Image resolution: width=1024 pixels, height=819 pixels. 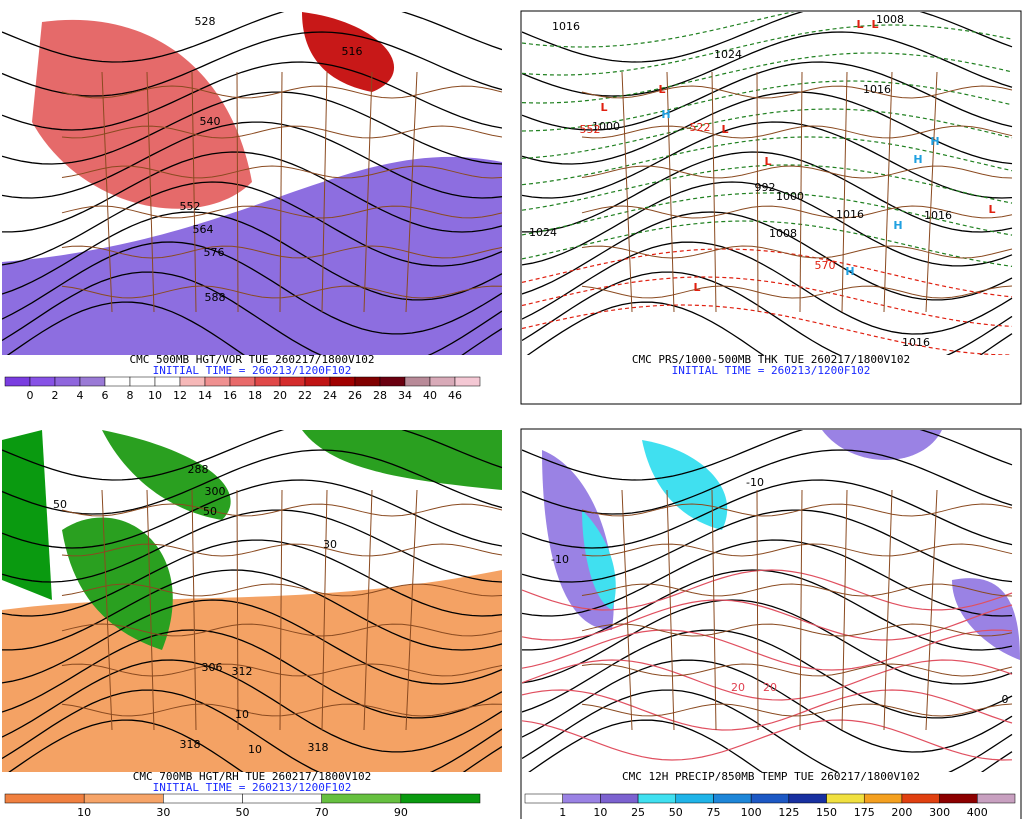 What do you see at coordinates (163, 812) in the screenshot?
I see `colorbar-label: 30` at bounding box center [163, 812].